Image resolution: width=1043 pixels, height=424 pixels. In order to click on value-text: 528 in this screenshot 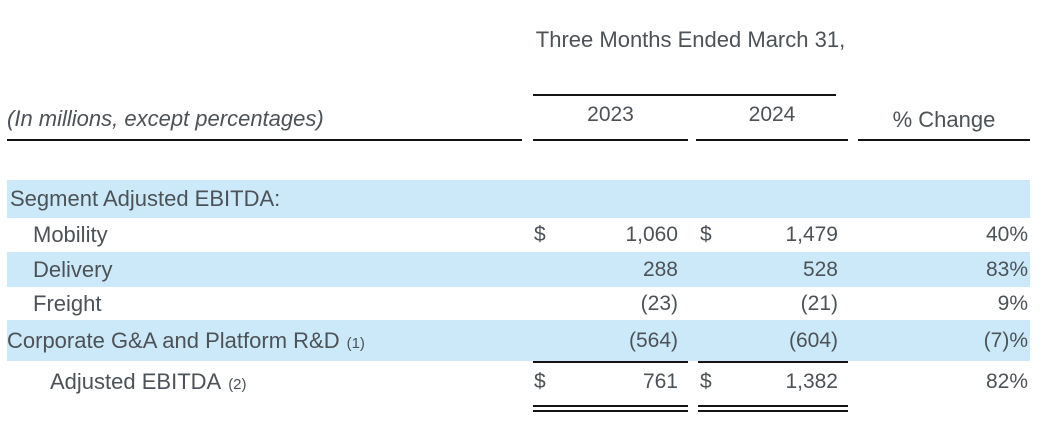, I will do `click(820, 269)`.